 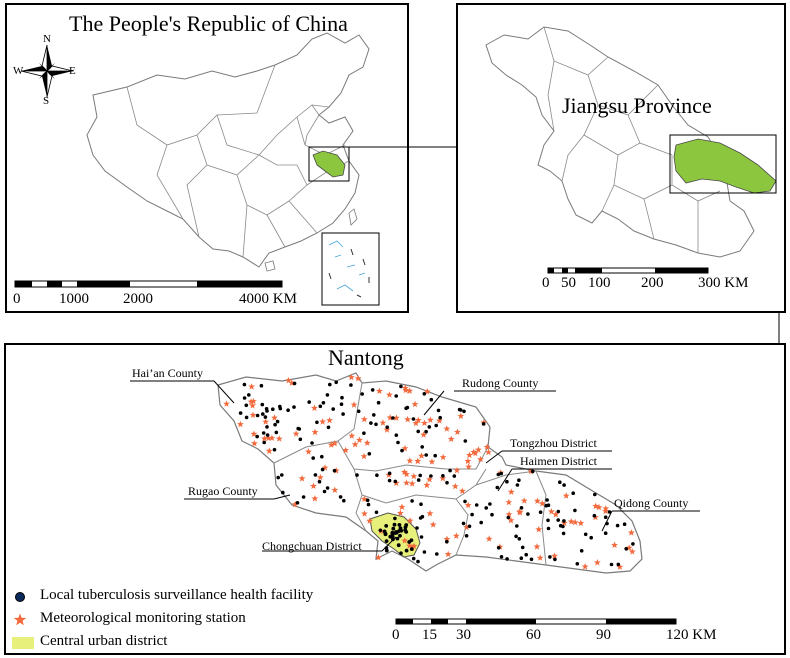 What do you see at coordinates (23, 643) in the screenshot?
I see `legend-urban-swatch` at bounding box center [23, 643].